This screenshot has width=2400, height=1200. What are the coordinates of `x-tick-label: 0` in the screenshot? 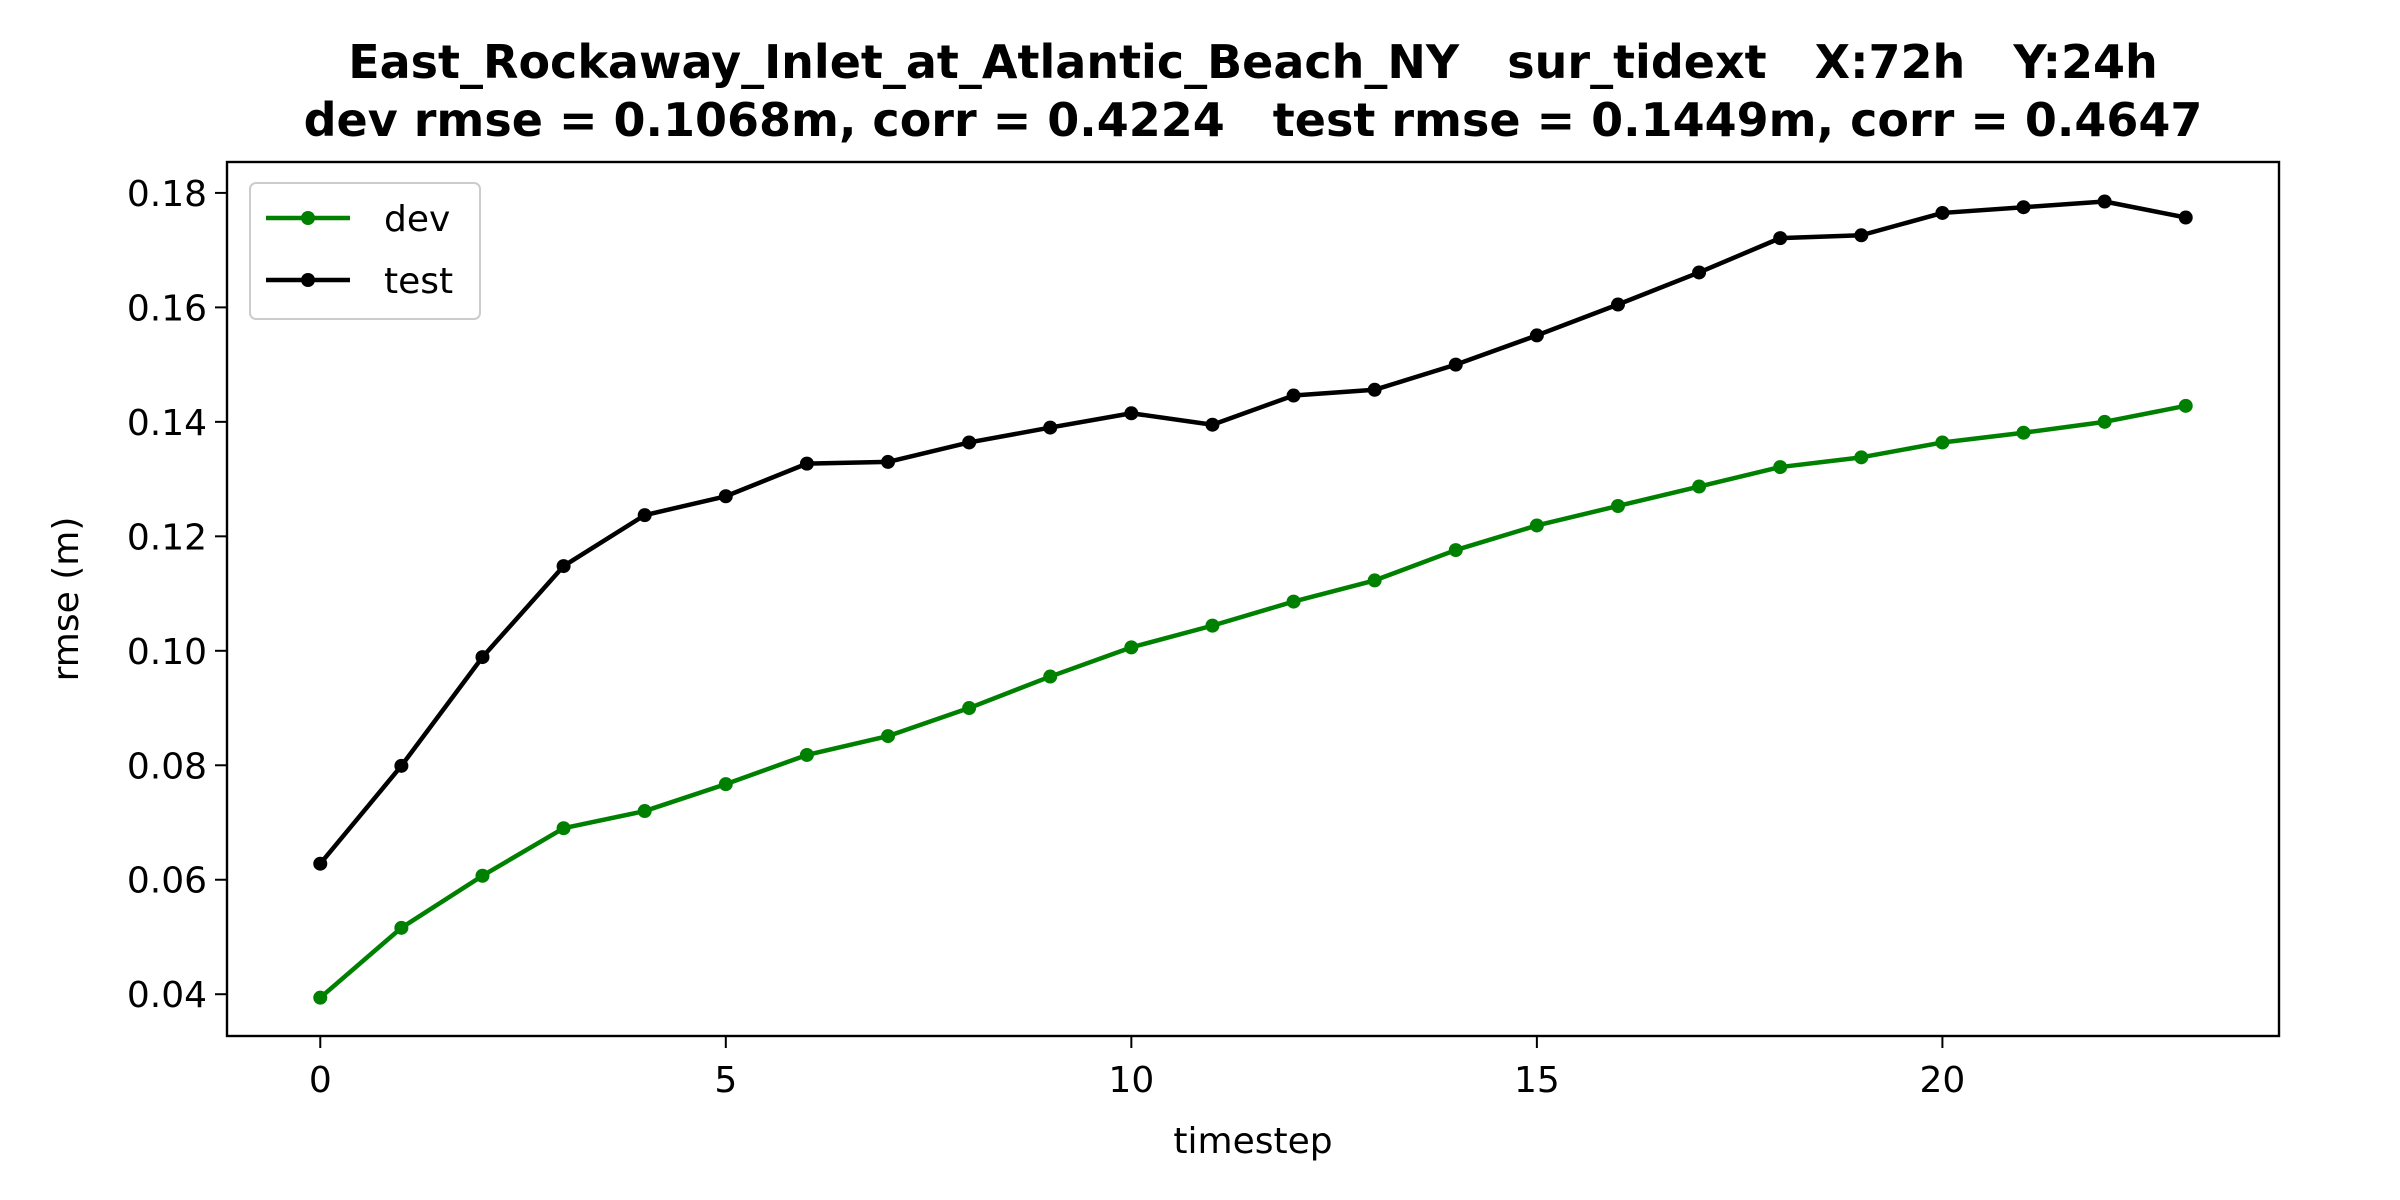 It's located at (320, 1080).